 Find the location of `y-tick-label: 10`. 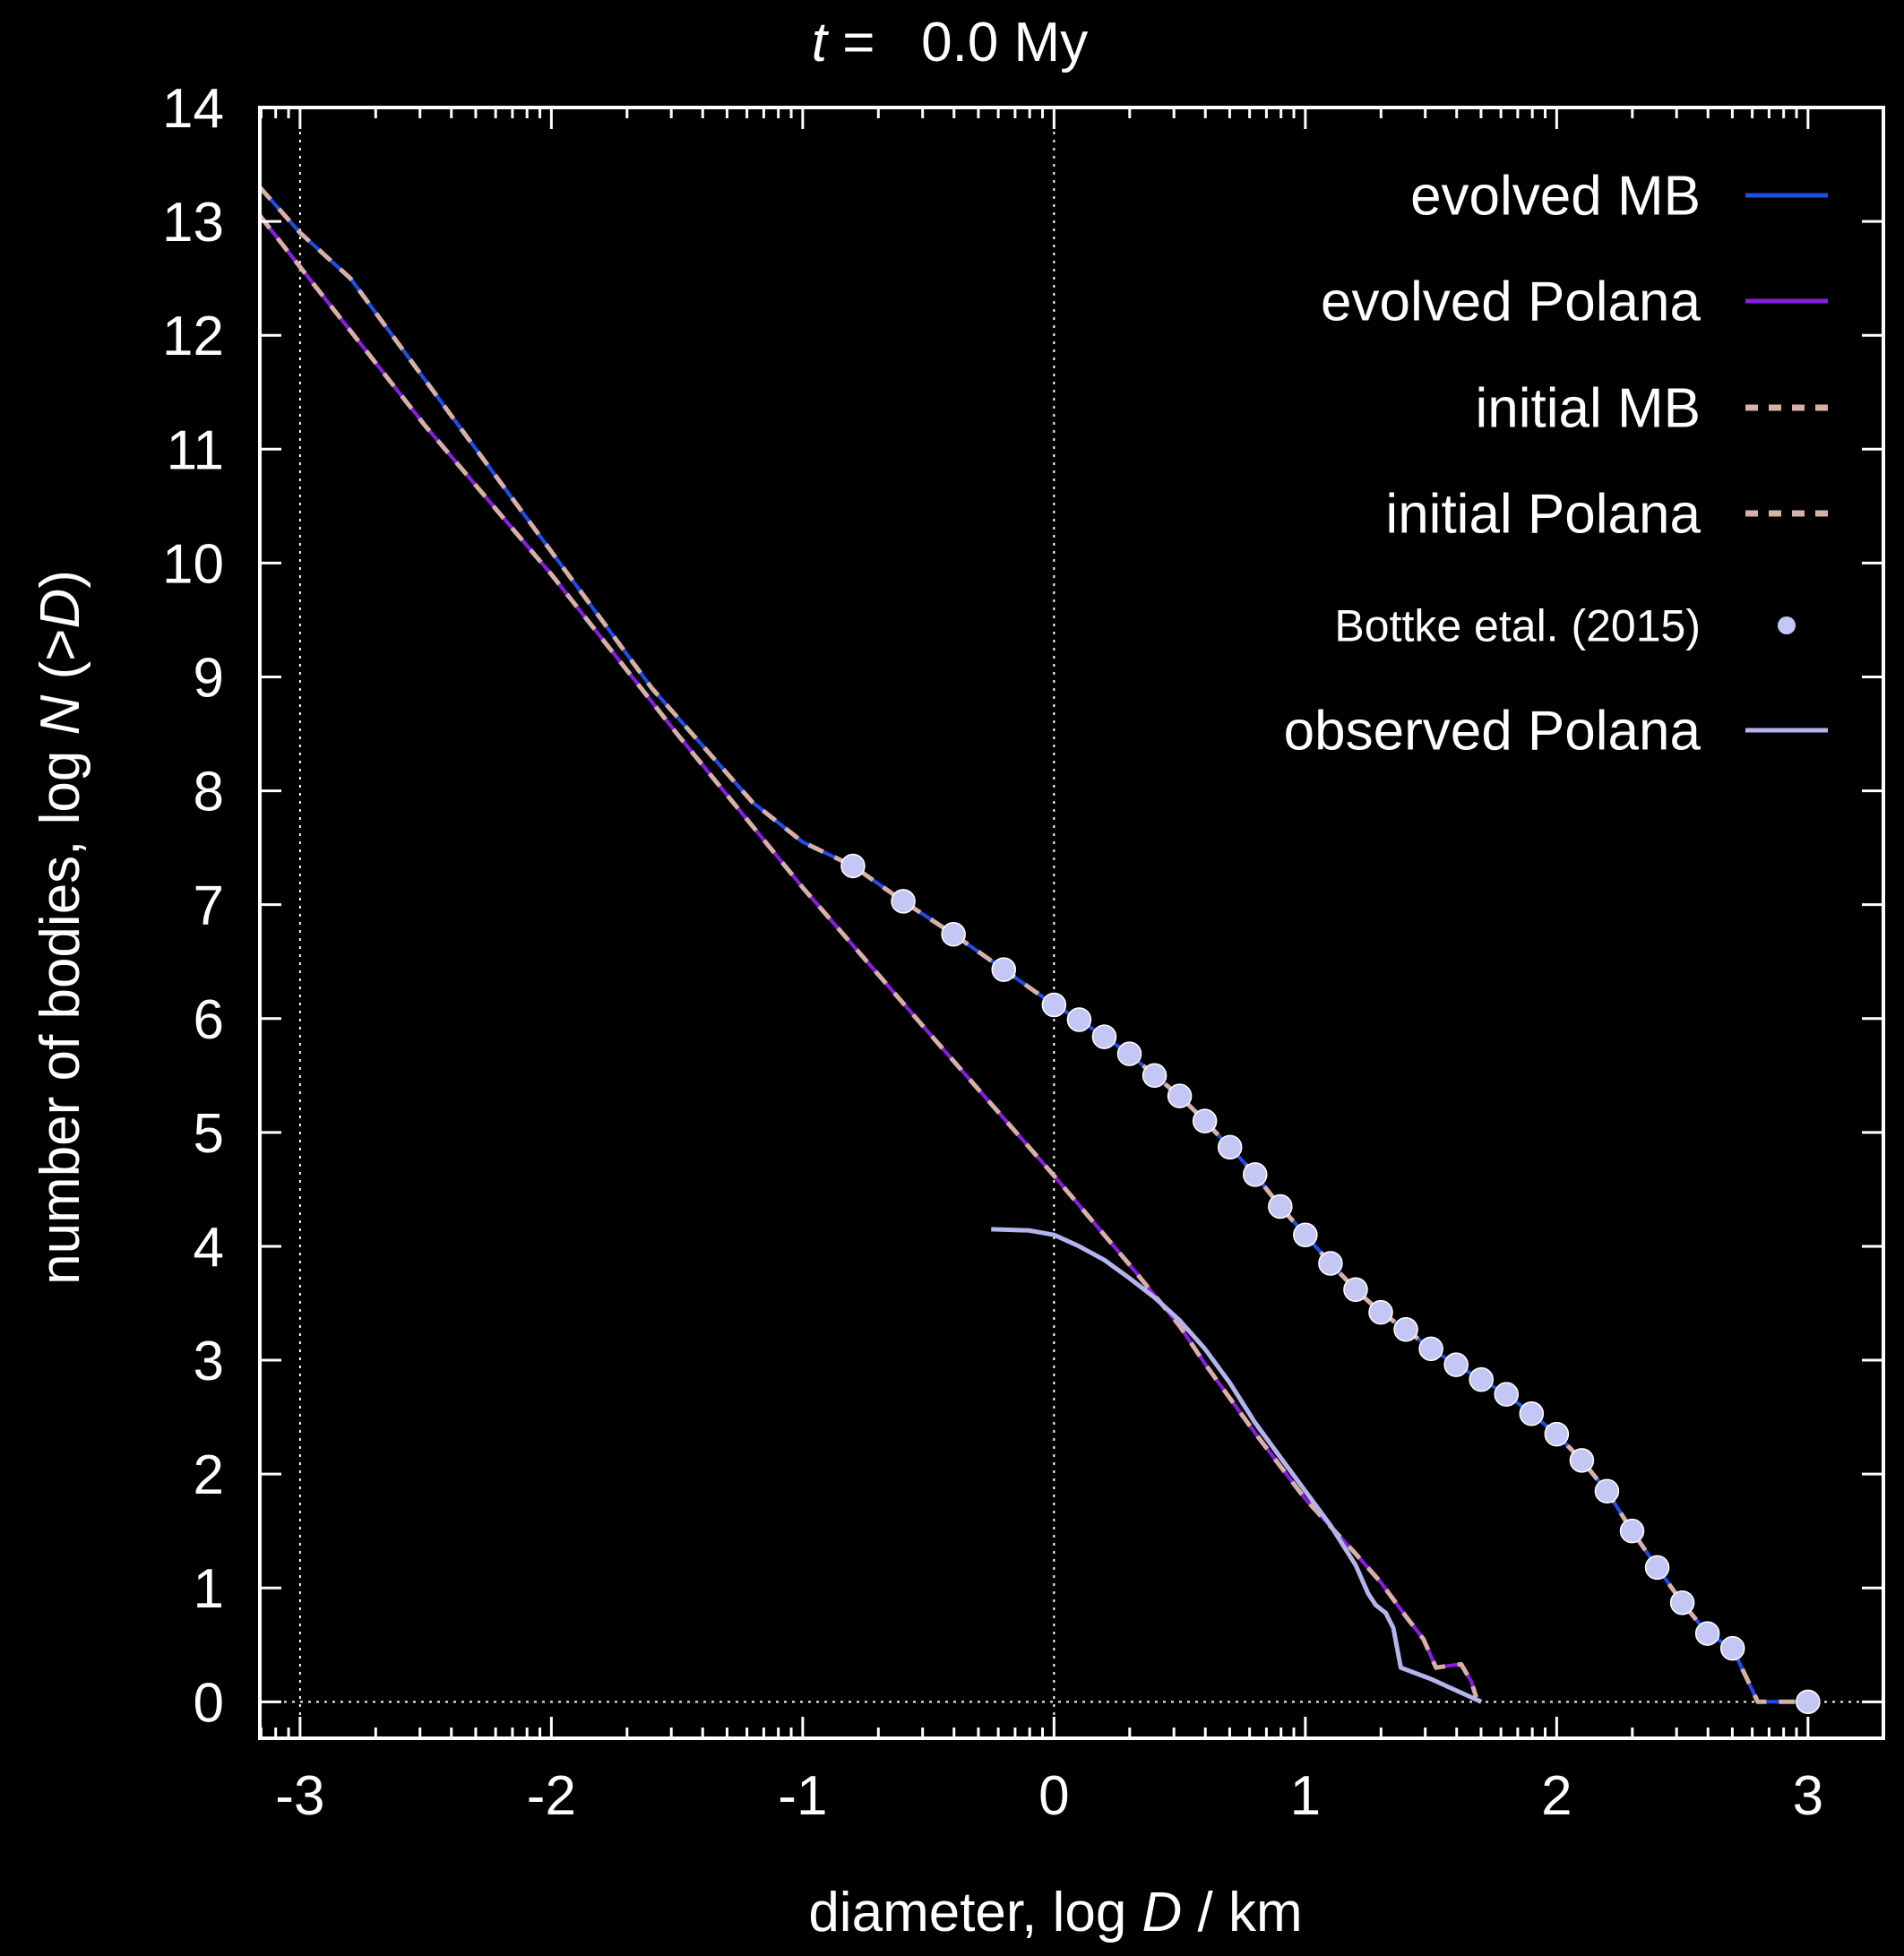

y-tick-label: 10 is located at coordinates (193, 564).